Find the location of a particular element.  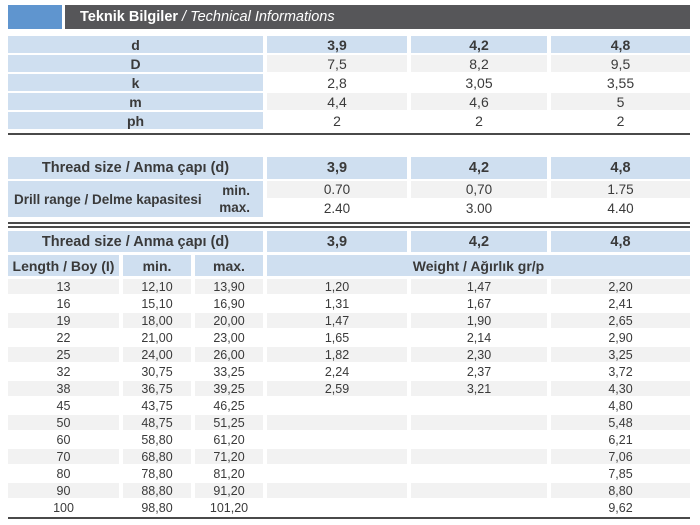

t3-row-90-min: 88,80 is located at coordinates (157, 490).